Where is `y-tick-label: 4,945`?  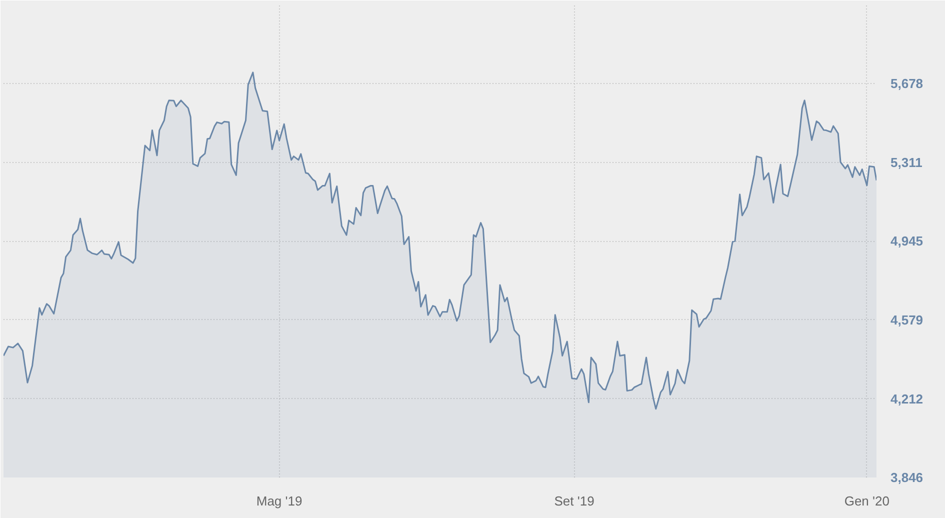
y-tick-label: 4,945 is located at coordinates (907, 241).